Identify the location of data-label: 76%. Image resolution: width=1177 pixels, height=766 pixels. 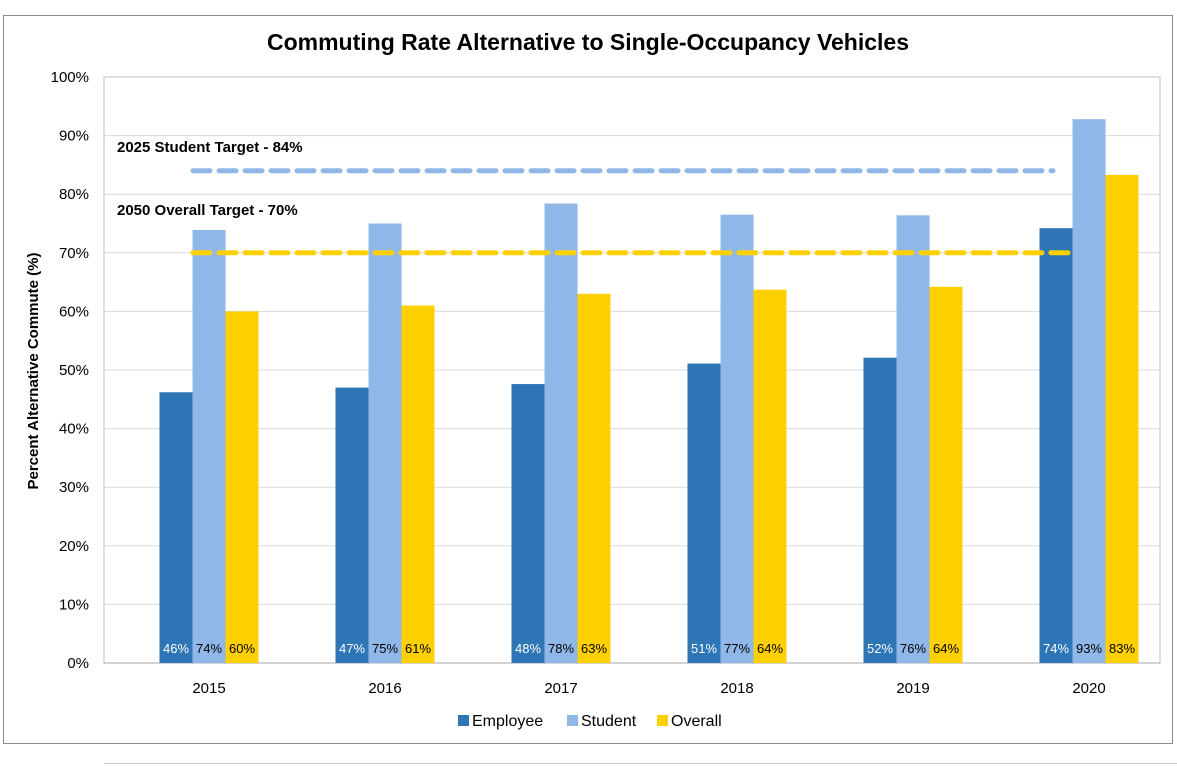
(913, 648).